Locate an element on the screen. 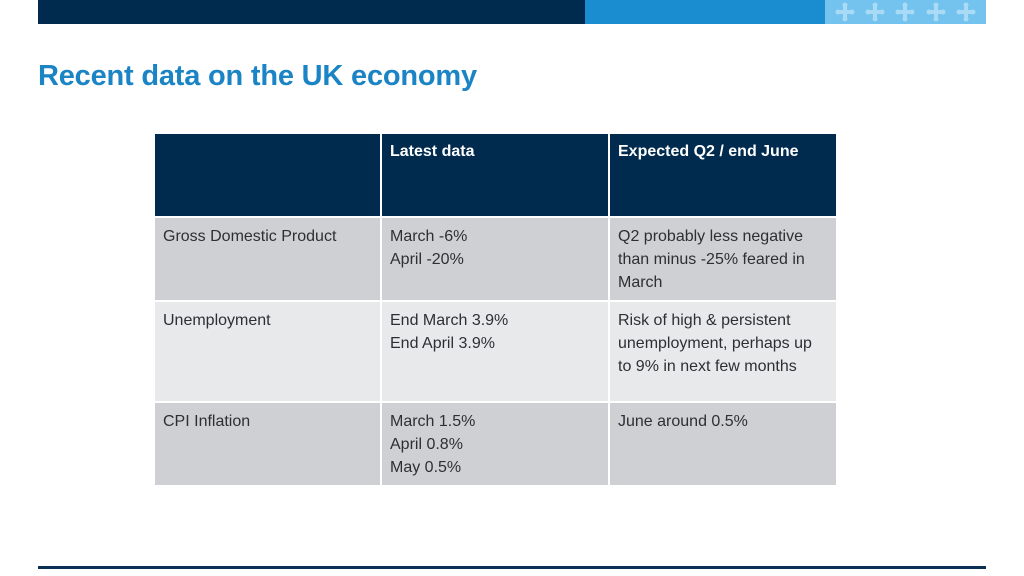 This screenshot has width=1024, height=576. latest-data-line: April 0.8% is located at coordinates (426, 444).